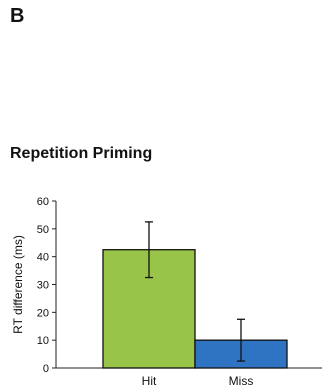  Describe the element at coordinates (241, 381) in the screenshot. I see `x-tick-label-miss: Miss` at that location.